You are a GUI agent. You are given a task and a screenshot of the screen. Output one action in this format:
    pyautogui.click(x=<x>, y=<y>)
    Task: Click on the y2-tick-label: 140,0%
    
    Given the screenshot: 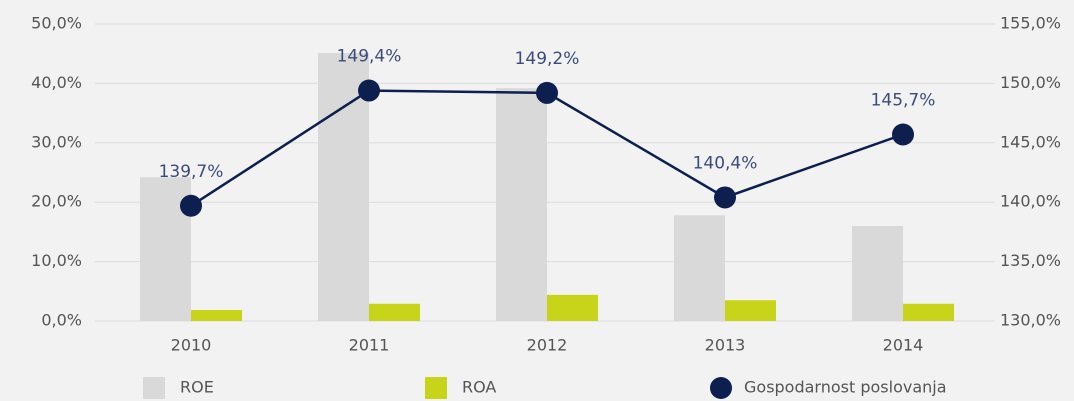 What is the action you would take?
    pyautogui.click(x=1030, y=201)
    